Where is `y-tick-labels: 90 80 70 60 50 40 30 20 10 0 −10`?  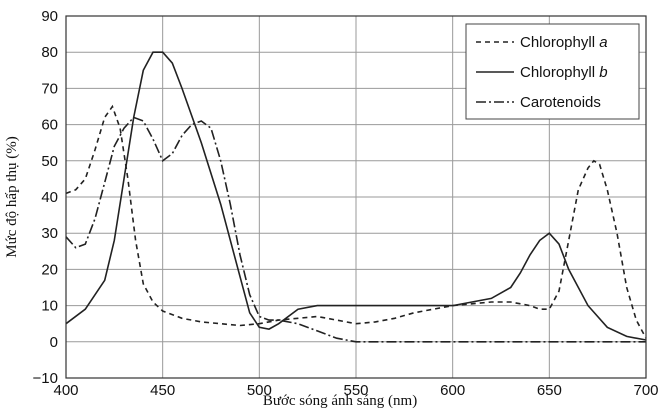 y-tick-labels: 90 80 70 60 50 40 30 20 10 0 −10 is located at coordinates (45, 197).